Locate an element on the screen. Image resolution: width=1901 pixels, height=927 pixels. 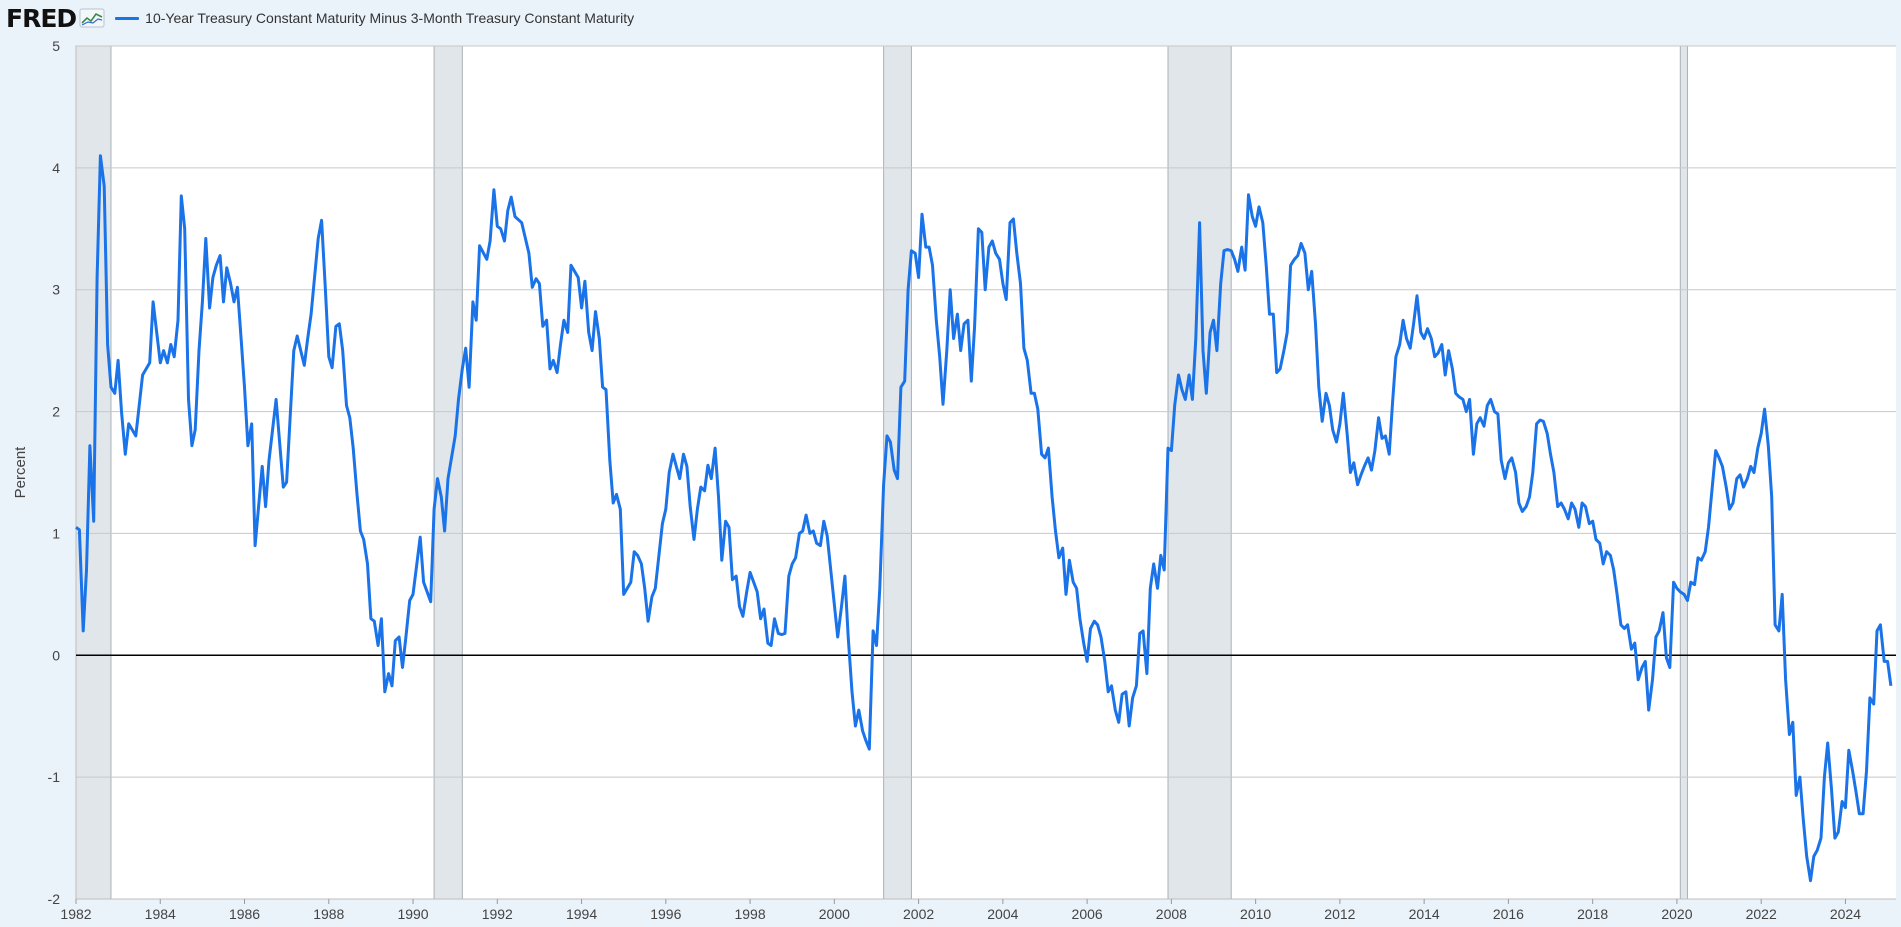
x-tick-label: 2002 is located at coordinates (918, 914).